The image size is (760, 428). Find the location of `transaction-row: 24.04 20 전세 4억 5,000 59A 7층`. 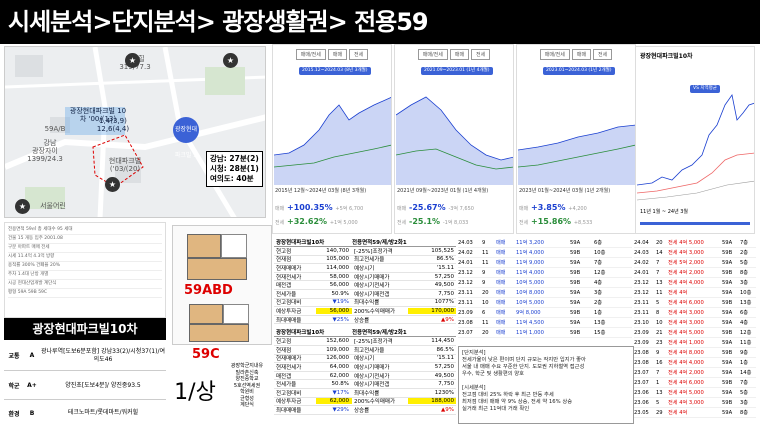

transaction-row: 24.04 20 전세 4억 5,000 59A 7층 is located at coordinates (695, 243).